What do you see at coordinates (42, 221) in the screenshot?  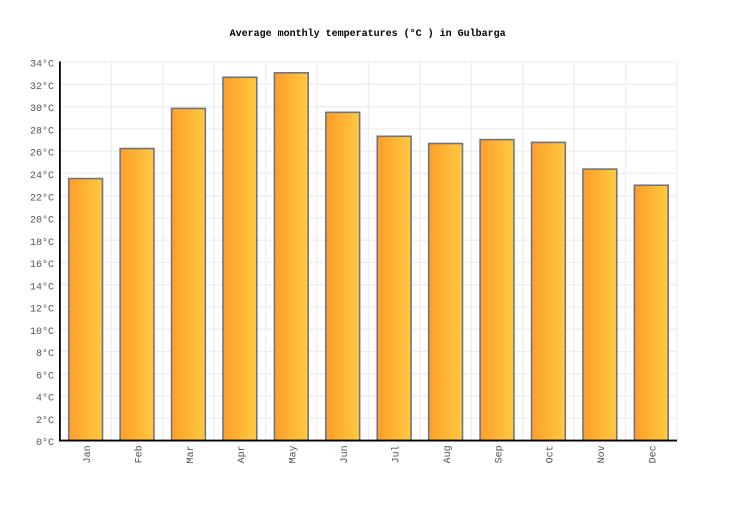 I see `svg-text: 20°C` at bounding box center [42, 221].